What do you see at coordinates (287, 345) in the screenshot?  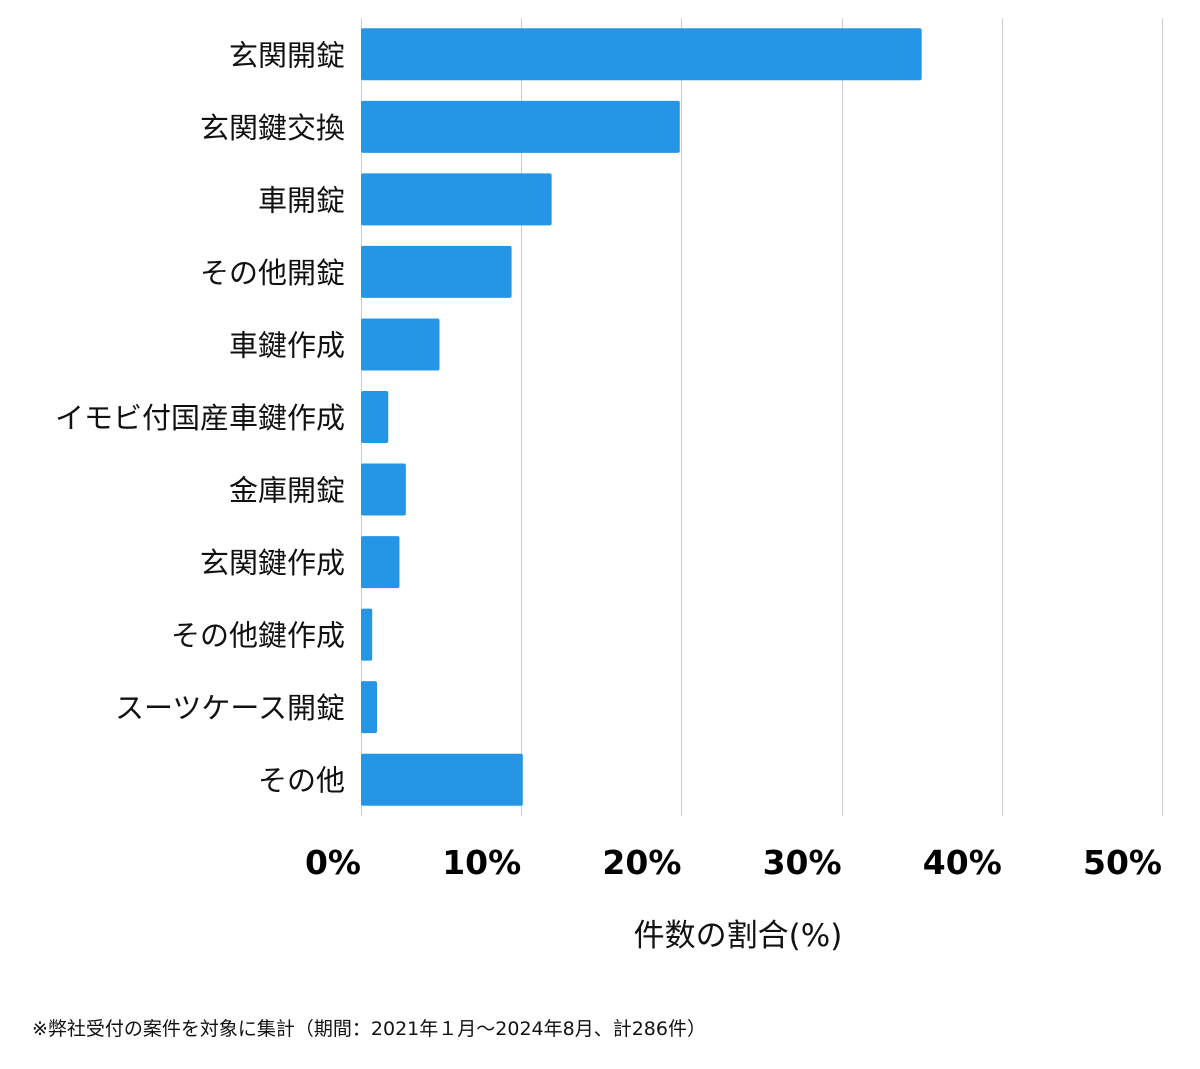 I see `category-label: 車鍵作成` at bounding box center [287, 345].